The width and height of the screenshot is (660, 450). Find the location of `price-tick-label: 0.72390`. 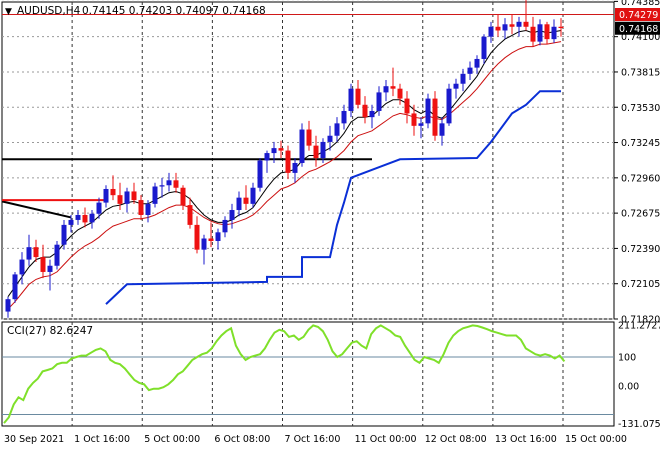

price-tick-label: 0.72390 is located at coordinates (640, 249).